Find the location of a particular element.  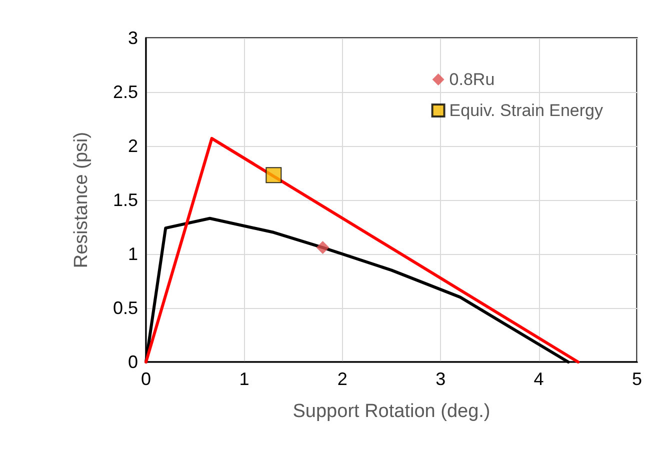

x-tick-label: 5 is located at coordinates (637, 379).